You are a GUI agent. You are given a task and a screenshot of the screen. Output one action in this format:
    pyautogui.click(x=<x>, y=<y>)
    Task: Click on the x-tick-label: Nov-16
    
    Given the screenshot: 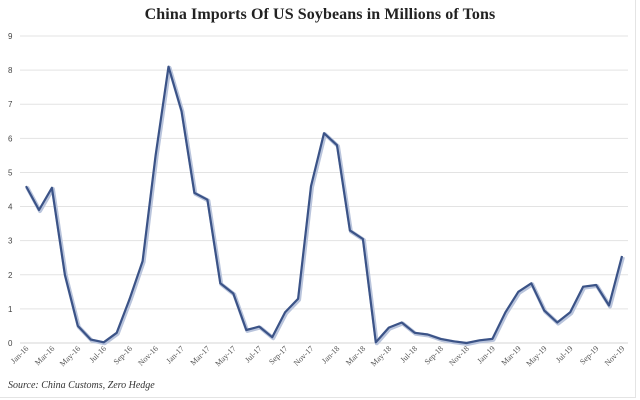 What is the action you would take?
    pyautogui.click(x=148, y=356)
    